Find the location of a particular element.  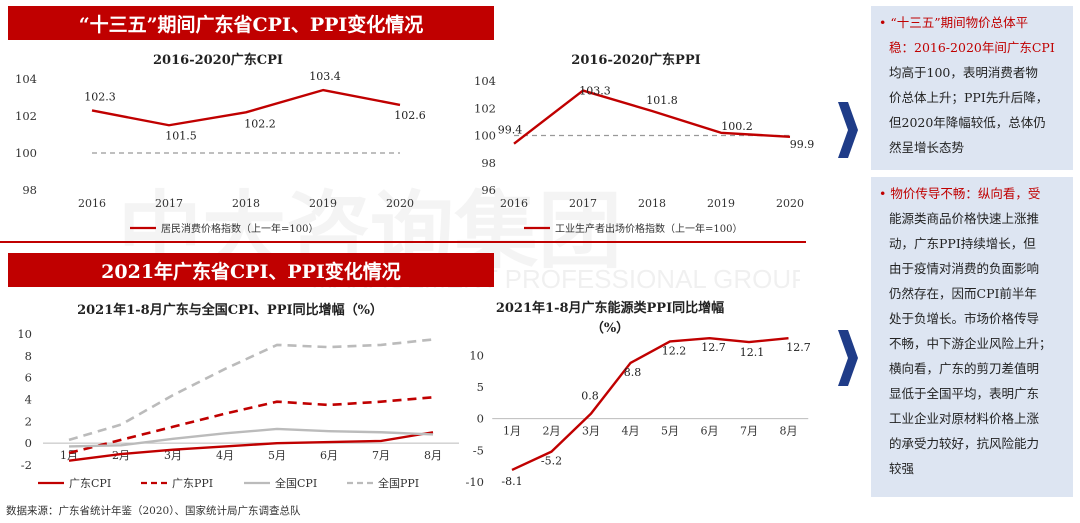

panel-text-line: 能源类商品价格快速上涨推 is located at coordinates (972, 218).